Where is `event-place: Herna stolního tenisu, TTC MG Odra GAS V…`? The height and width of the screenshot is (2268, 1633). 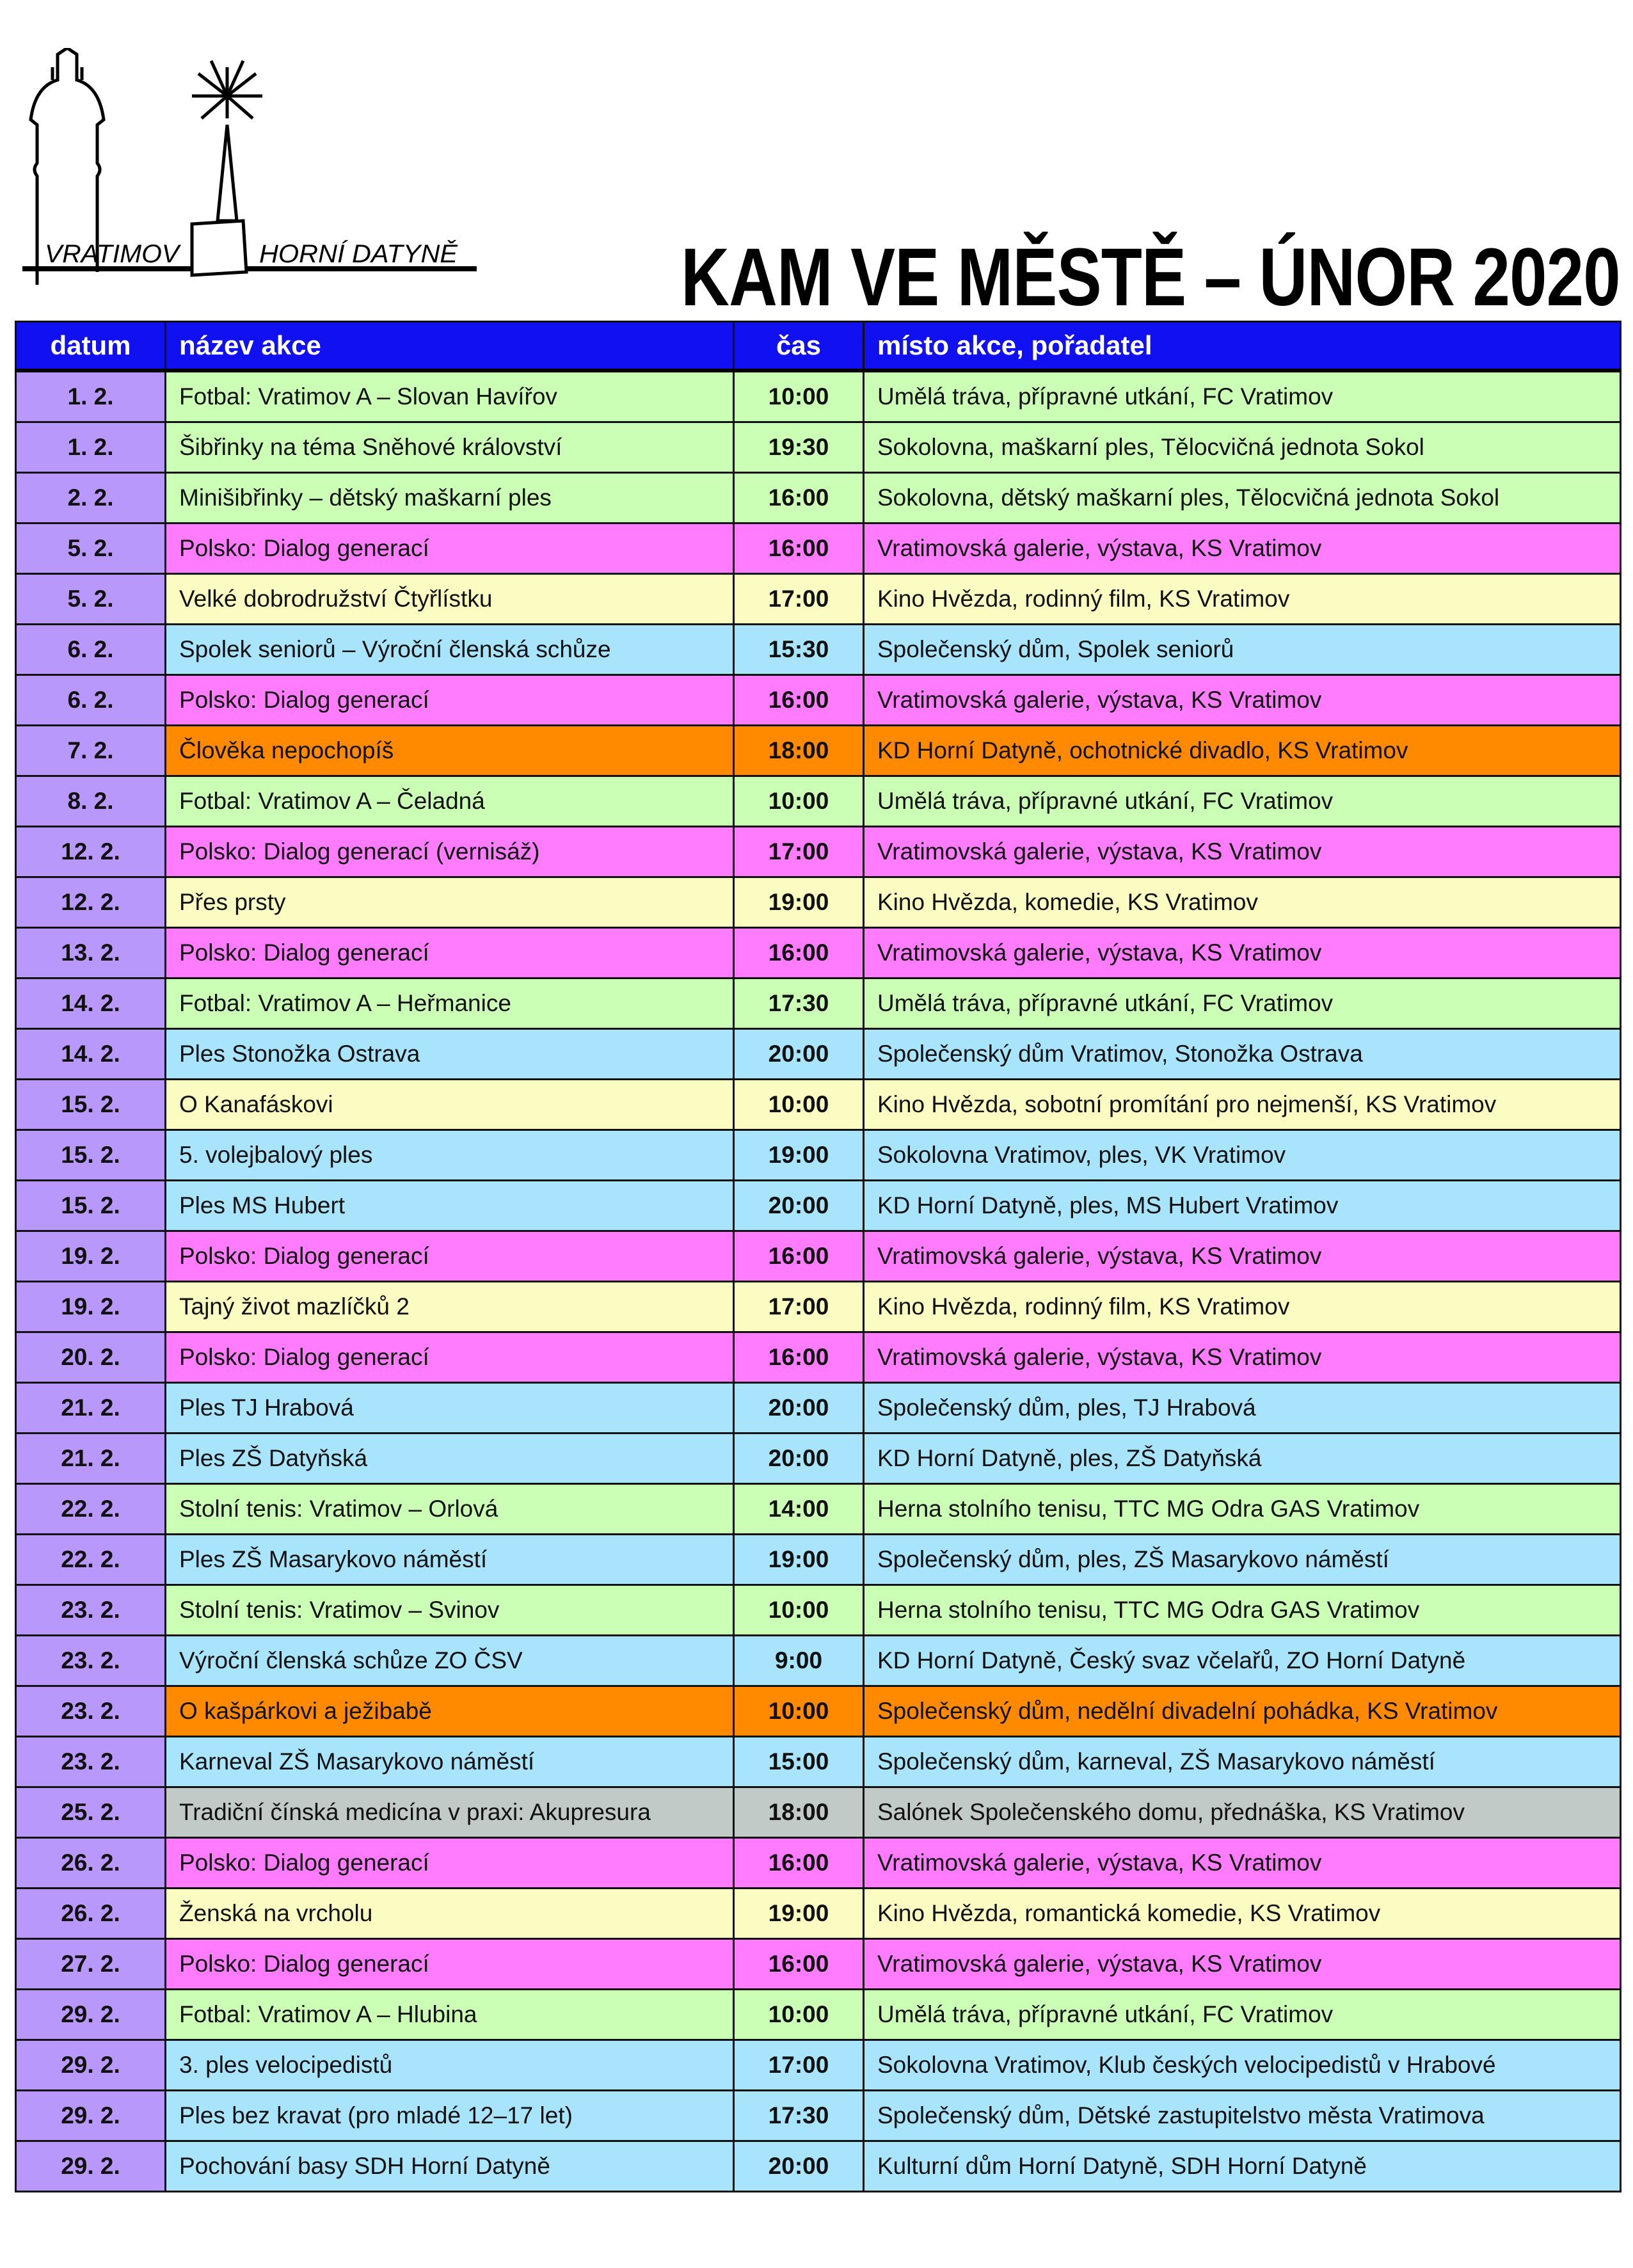
event-place: Herna stolního tenisu, TTC MG Odra GAS V… is located at coordinates (1242, 1610).